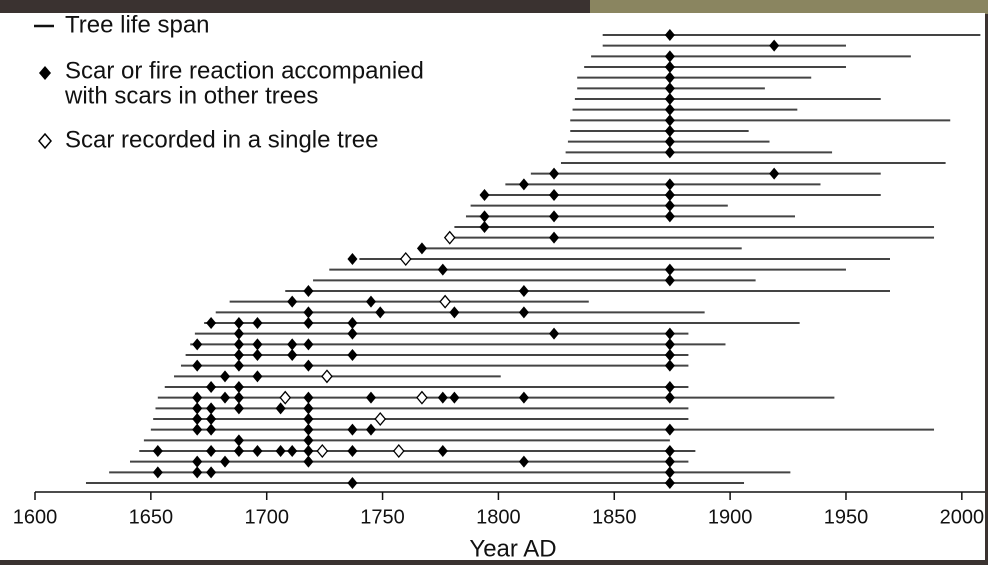 The height and width of the screenshot is (565, 988). What do you see at coordinates (730, 517) in the screenshot?
I see `x-tick-label: 1900` at bounding box center [730, 517].